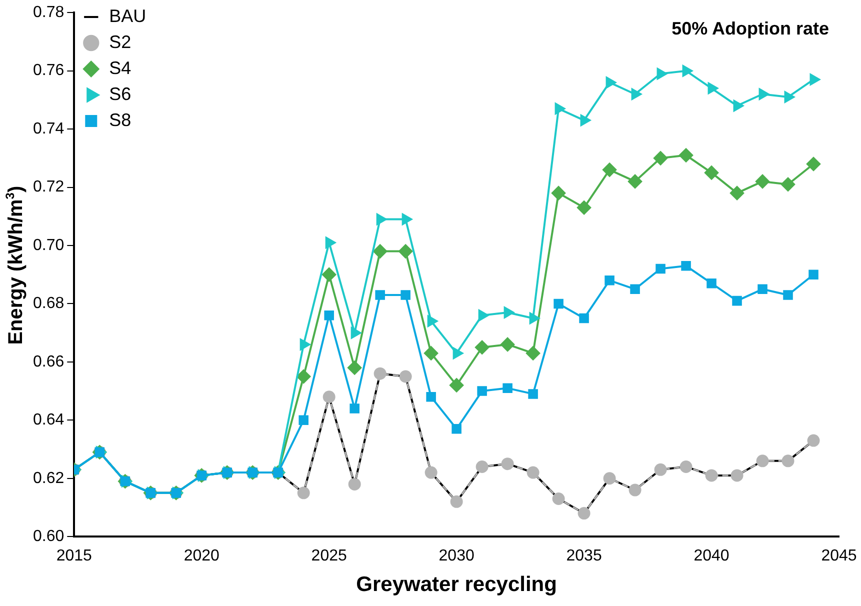 Image resolution: width=861 pixels, height=606 pixels. Describe the element at coordinates (48, 478) in the screenshot. I see `y-tick-label: 0.62` at that location.